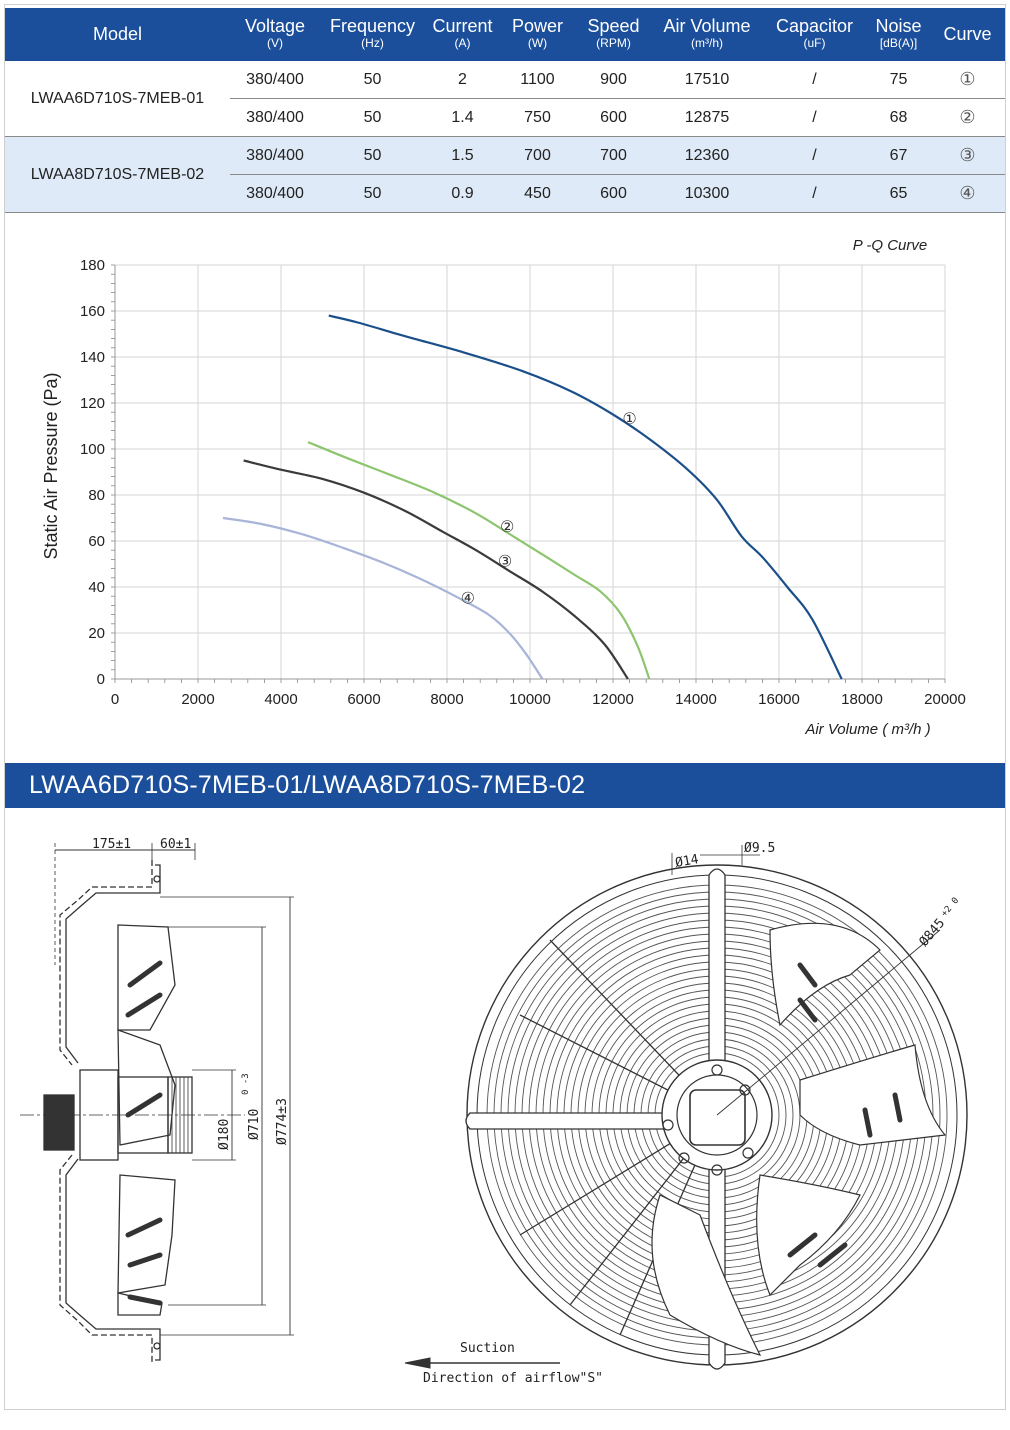  Describe the element at coordinates (629, 419) in the screenshot. I see `series-label-1: ①` at that location.